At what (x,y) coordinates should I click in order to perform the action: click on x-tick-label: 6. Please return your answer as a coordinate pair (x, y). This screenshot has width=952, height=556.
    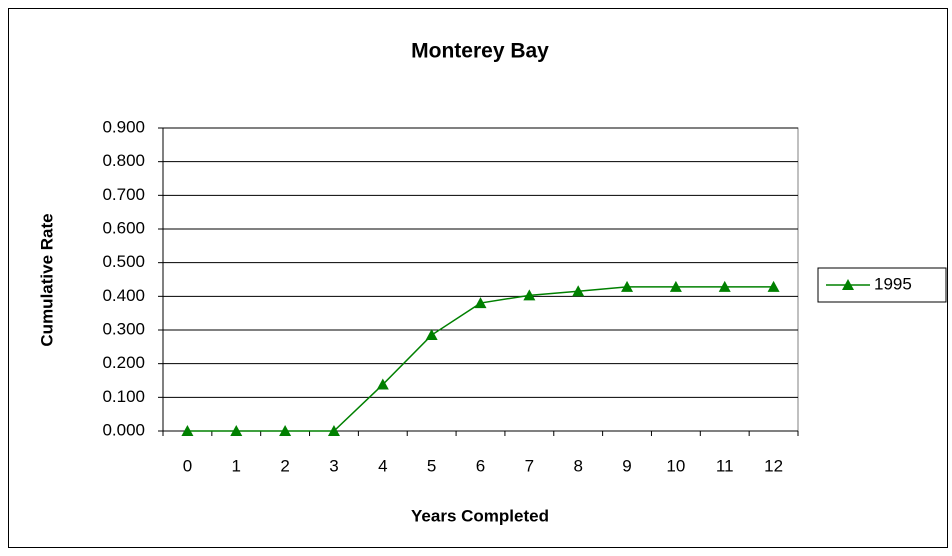
    Looking at the image, I should click on (480, 465).